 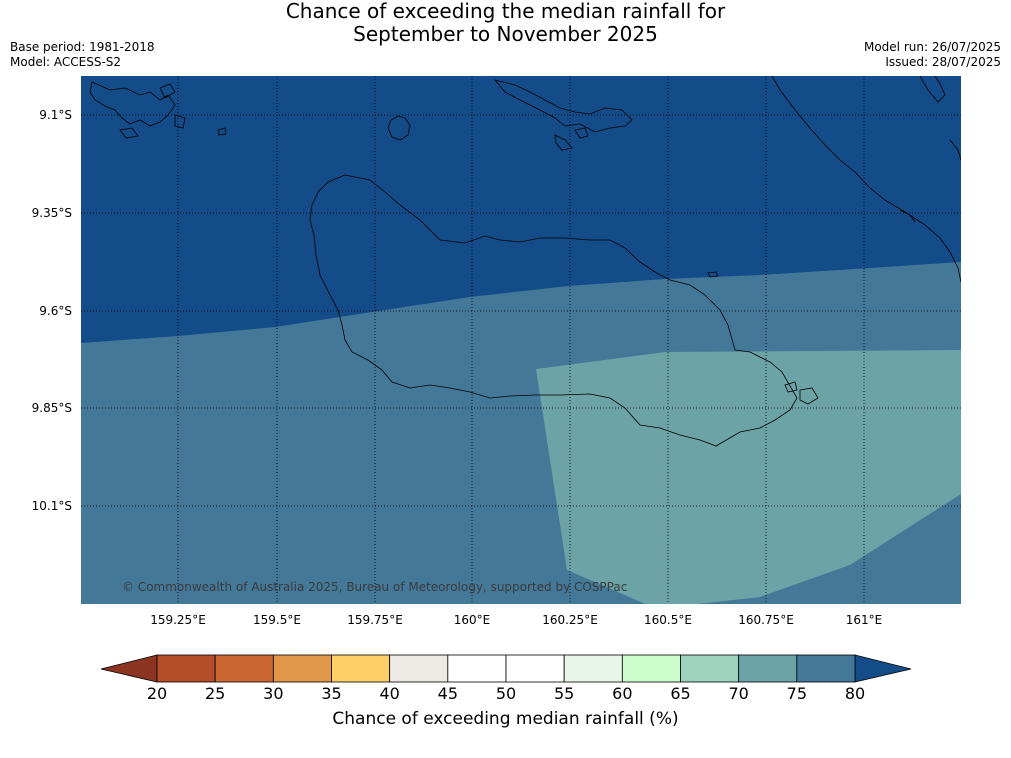 What do you see at coordinates (399, 128) in the screenshot?
I see `coastline-savo` at bounding box center [399, 128].